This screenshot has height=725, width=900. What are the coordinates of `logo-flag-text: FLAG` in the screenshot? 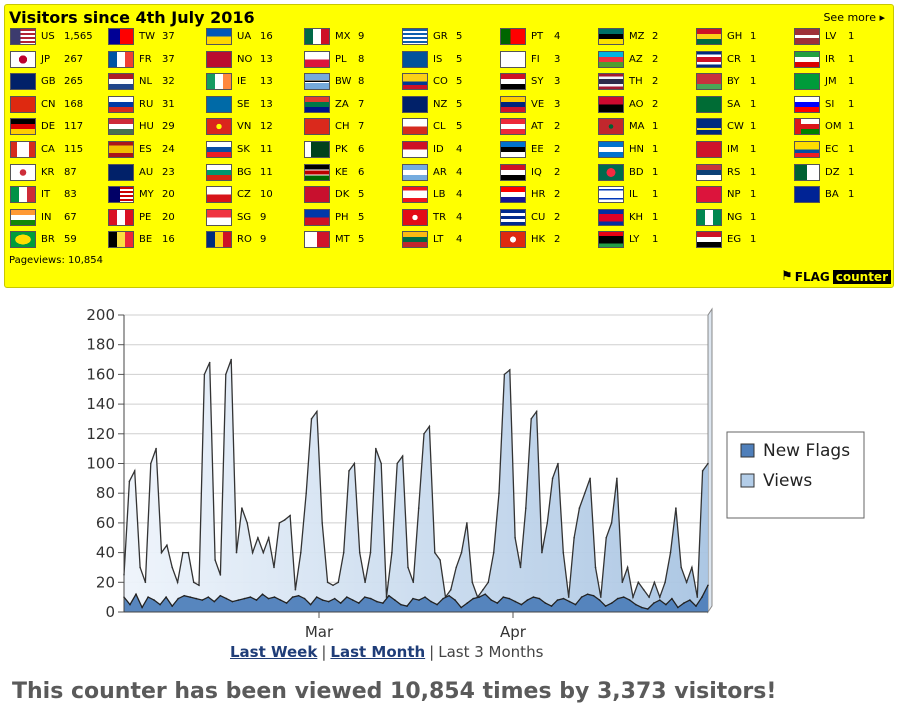 It's located at (812, 276).